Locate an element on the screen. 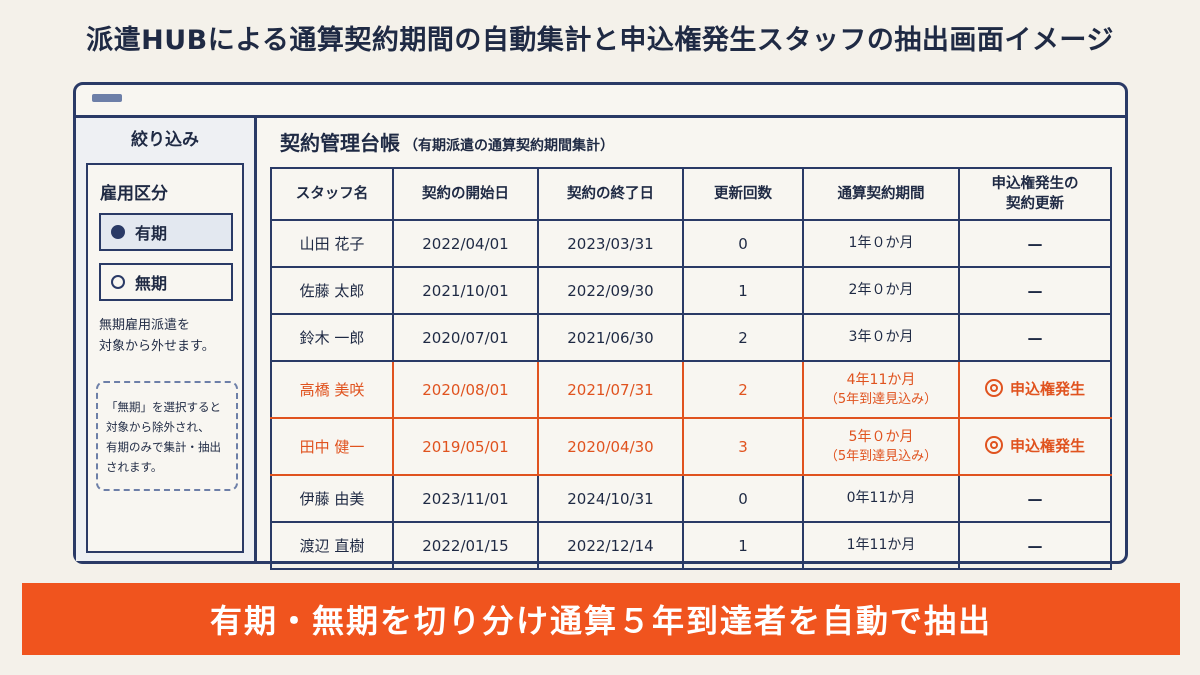 This screenshot has height=675, width=1200. radio-fixed-term: 有期 is located at coordinates (166, 232).